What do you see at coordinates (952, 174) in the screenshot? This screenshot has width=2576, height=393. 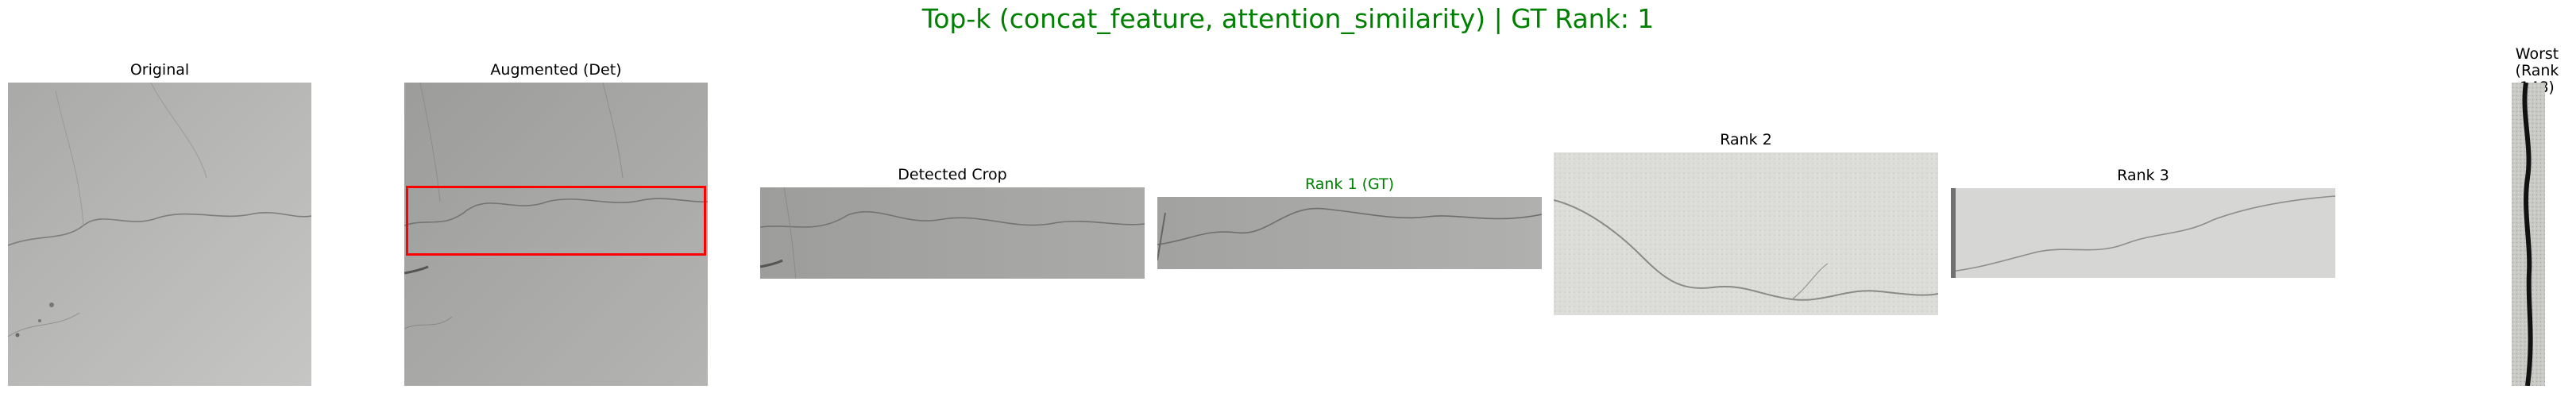 I see `panel-label-detected-crop: Detected Crop` at bounding box center [952, 174].